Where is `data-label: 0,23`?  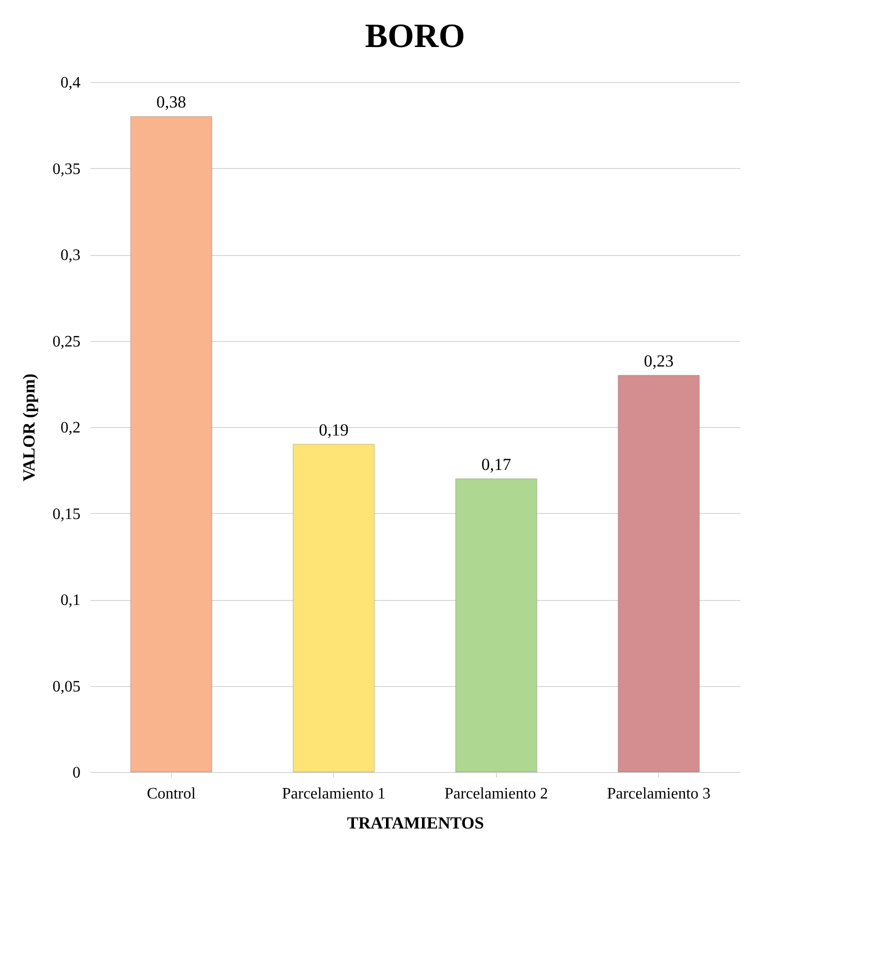 data-label: 0,23 is located at coordinates (659, 360).